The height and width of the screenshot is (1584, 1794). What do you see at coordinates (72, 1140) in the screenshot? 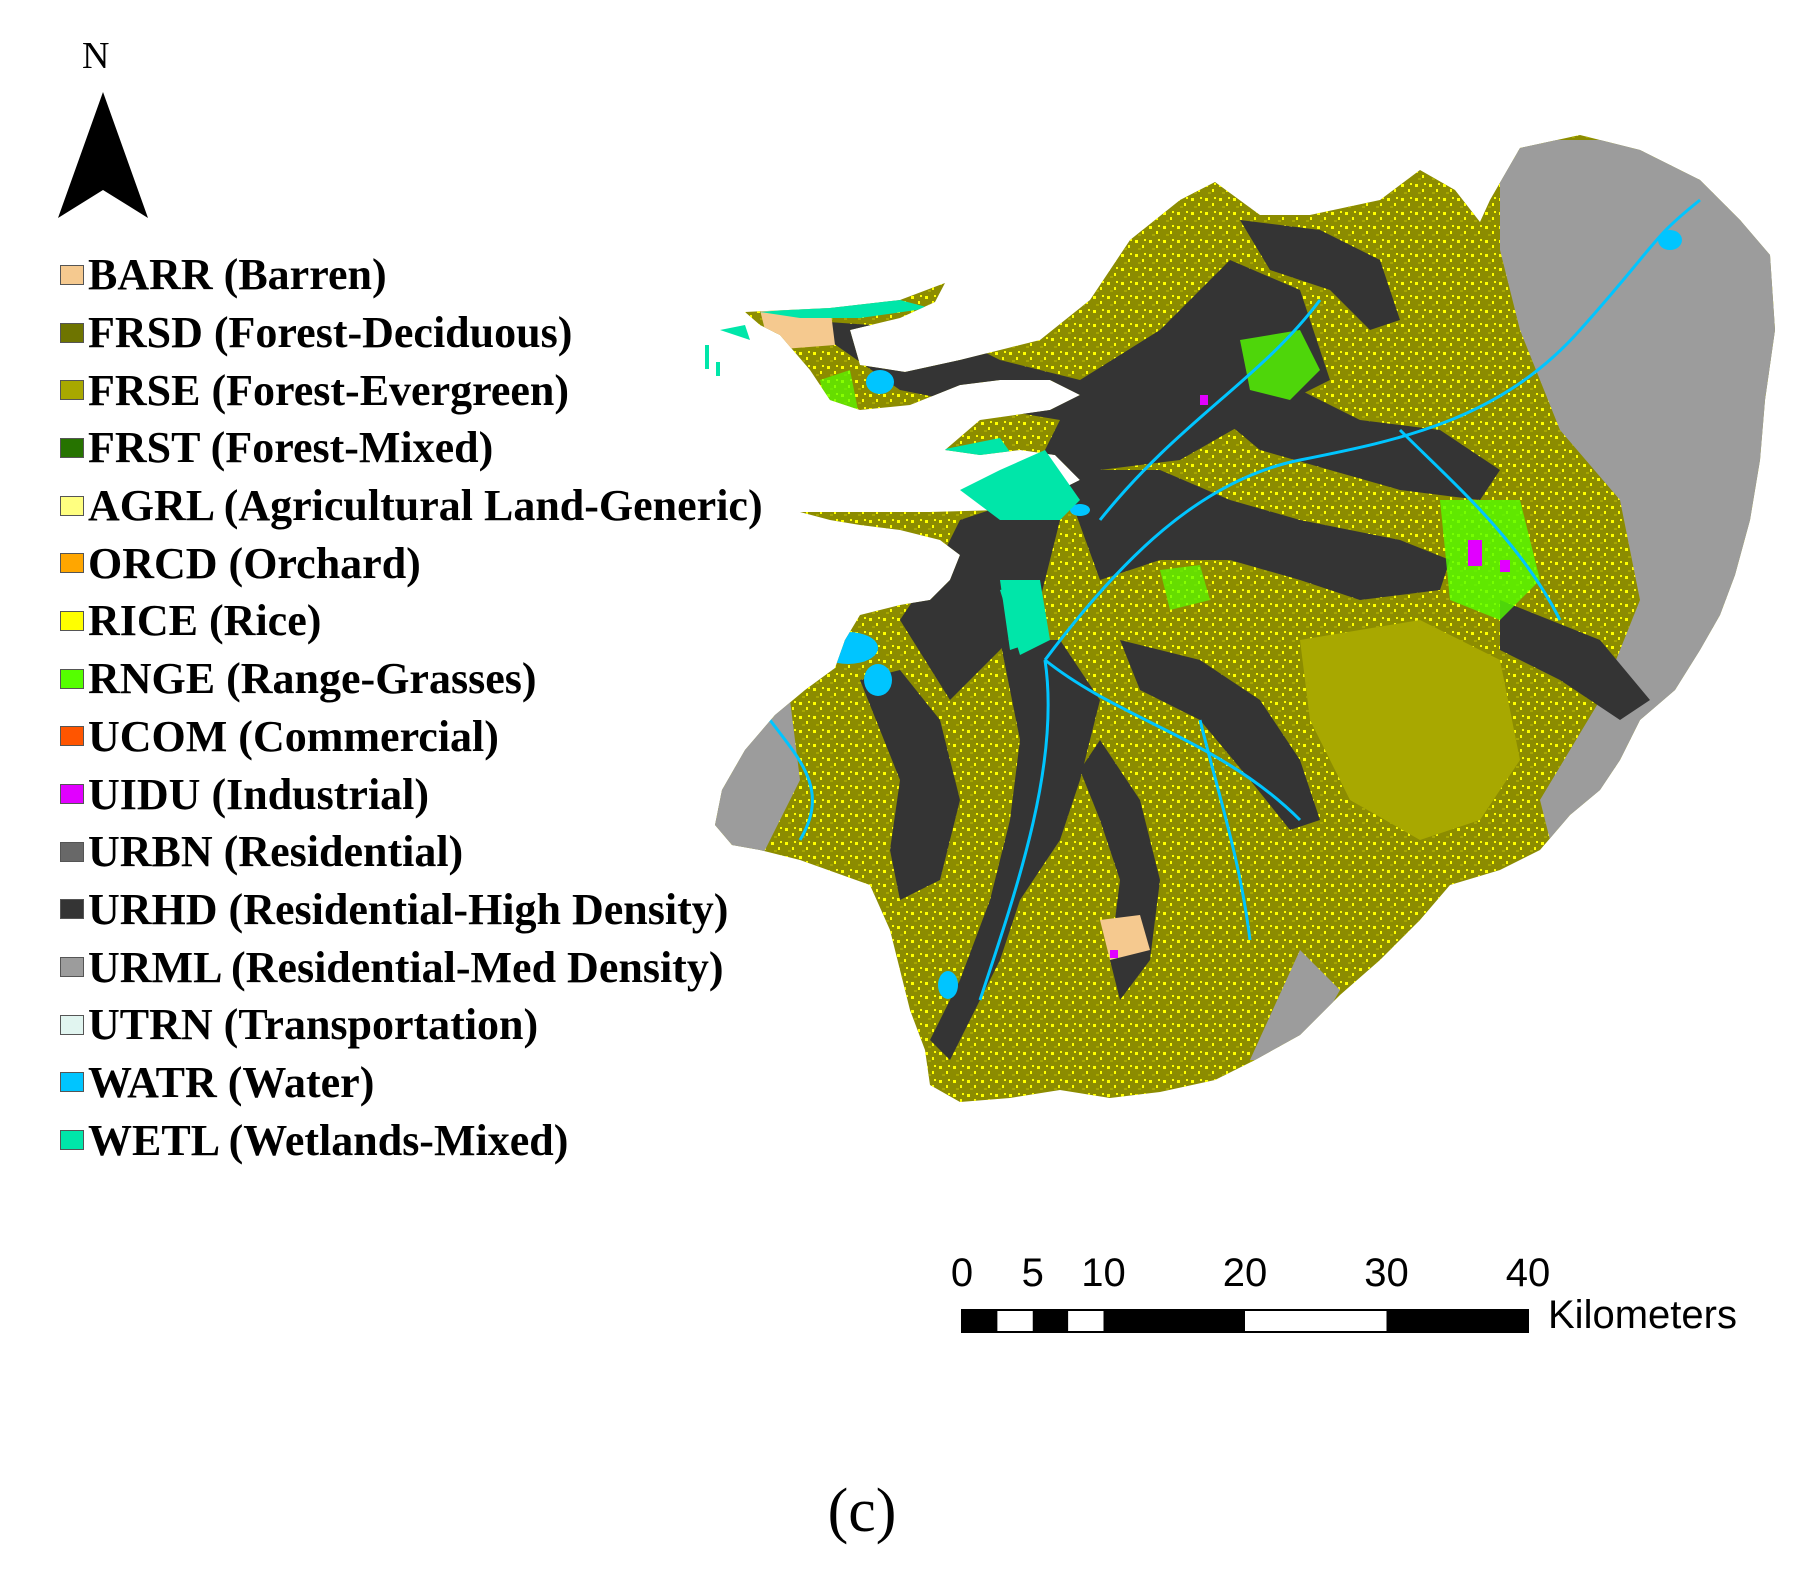
I see `legend-swatch-wetl` at bounding box center [72, 1140].